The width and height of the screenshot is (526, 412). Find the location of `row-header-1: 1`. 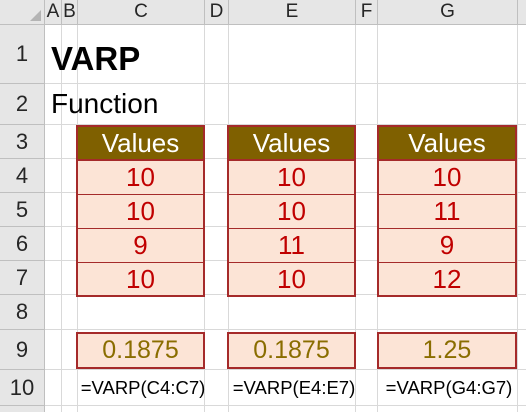

row-header-1: 1 is located at coordinates (22, 54).